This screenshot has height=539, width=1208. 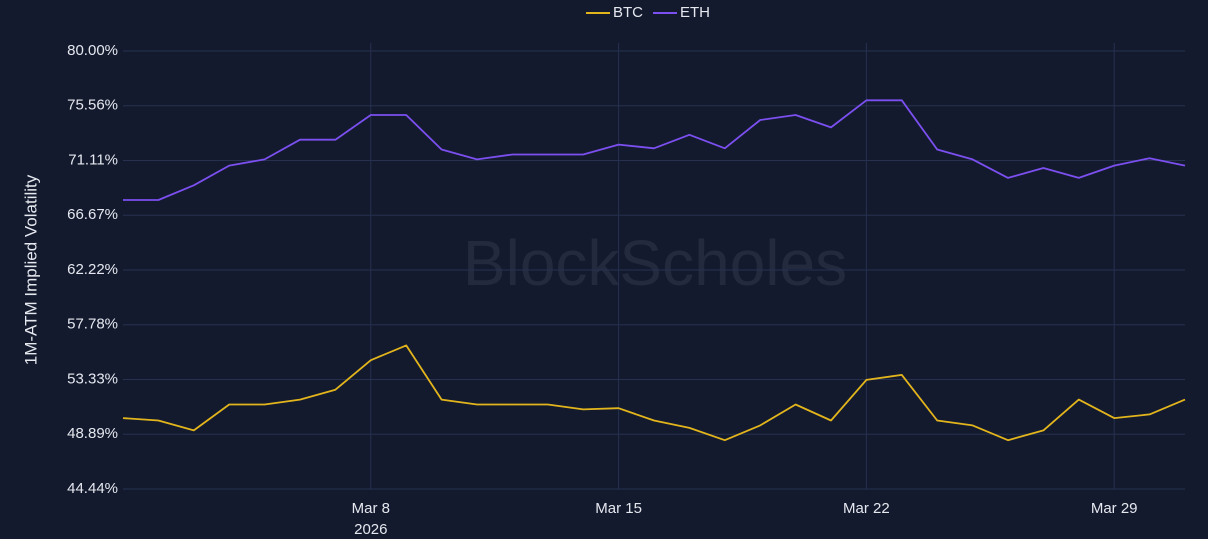 What do you see at coordinates (370, 529) in the screenshot?
I see `x-year-label: 2026` at bounding box center [370, 529].